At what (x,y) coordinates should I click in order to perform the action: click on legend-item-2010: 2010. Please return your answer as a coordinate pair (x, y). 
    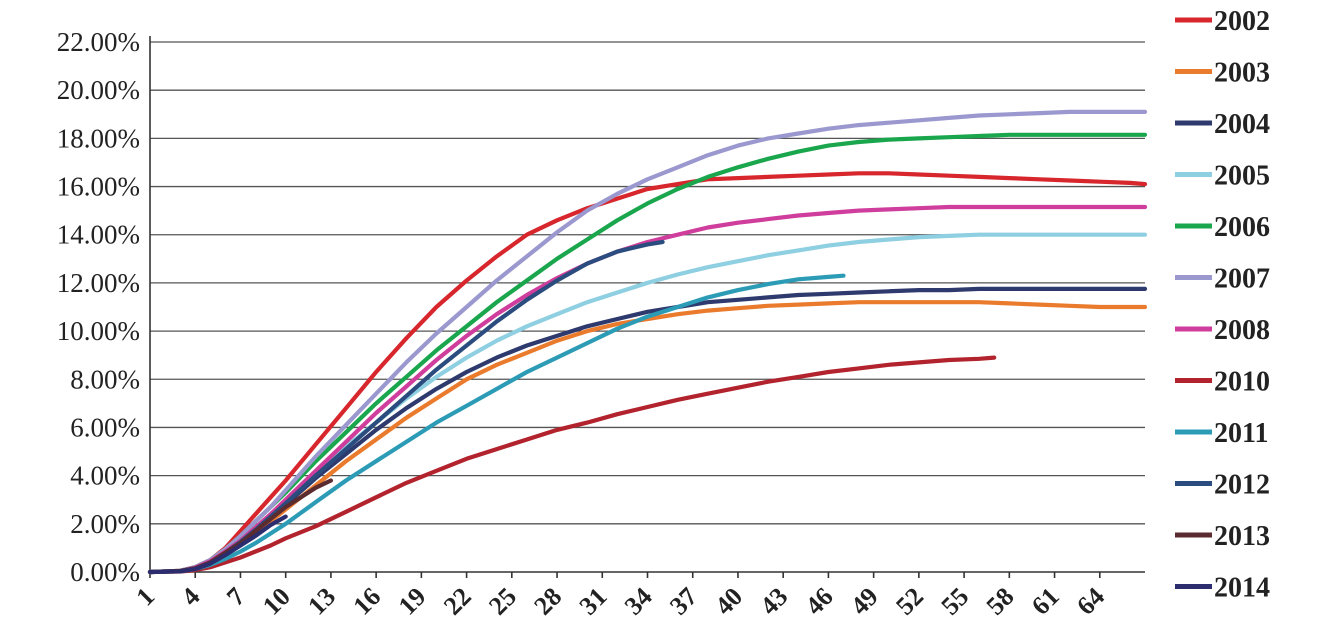
    Looking at the image, I should click on (1222, 382).